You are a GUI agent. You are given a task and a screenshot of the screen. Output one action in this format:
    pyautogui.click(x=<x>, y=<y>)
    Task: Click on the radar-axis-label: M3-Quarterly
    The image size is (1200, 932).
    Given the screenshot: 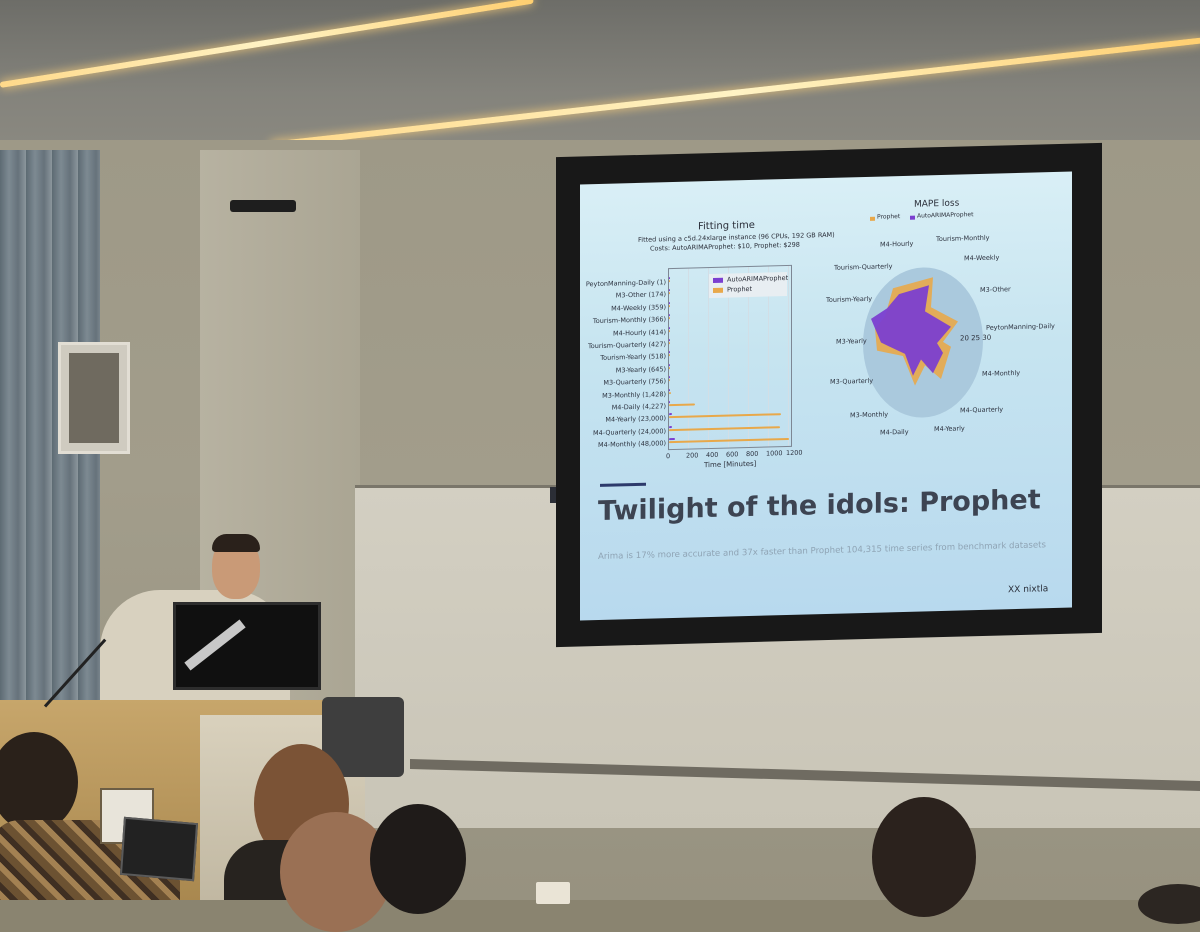 What is the action you would take?
    pyautogui.click(x=852, y=381)
    